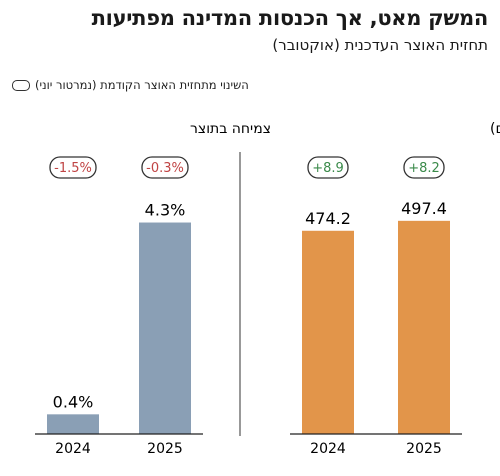  Describe the element at coordinates (380, 45) in the screenshot. I see `chart-subtitle: תחזית האוצר העדכנית (אוקטובר)` at that location.